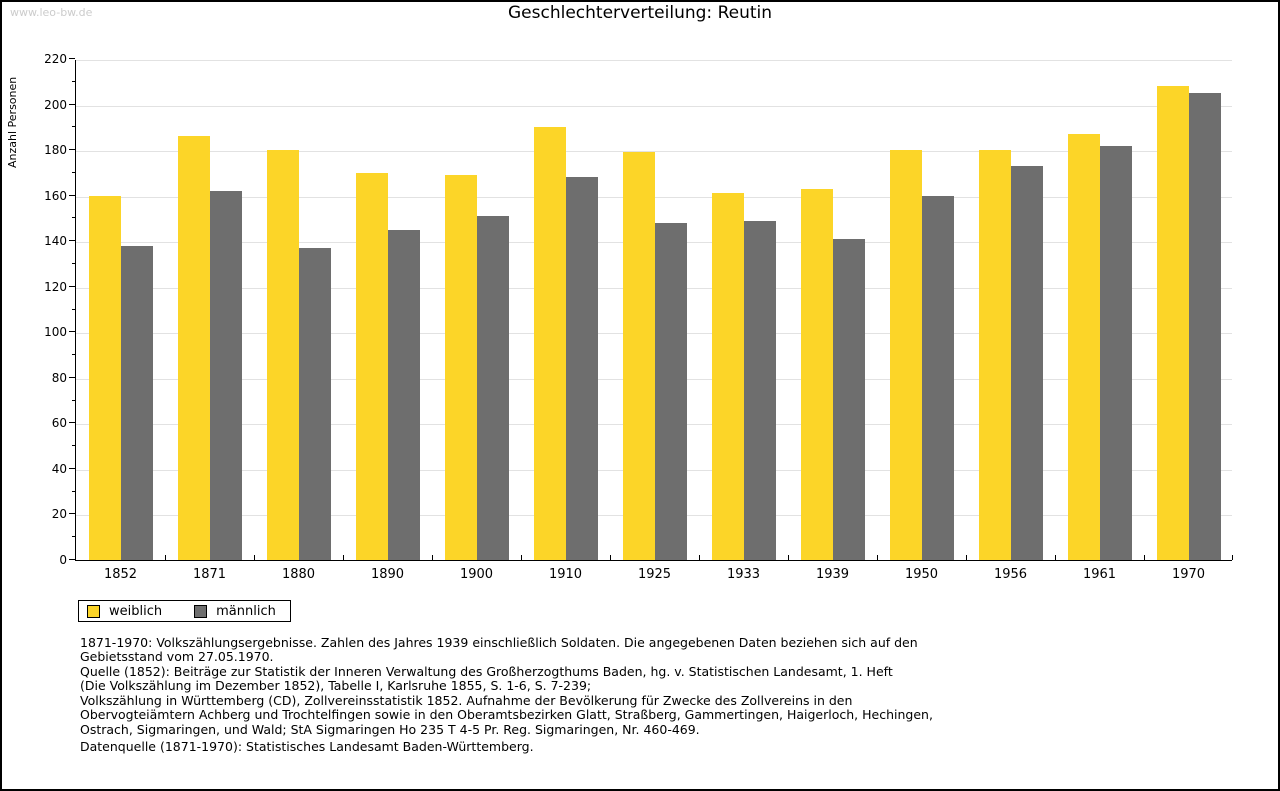 This screenshot has width=1280, height=791. What do you see at coordinates (55, 241) in the screenshot?
I see `y-tick-label: 140` at bounding box center [55, 241].